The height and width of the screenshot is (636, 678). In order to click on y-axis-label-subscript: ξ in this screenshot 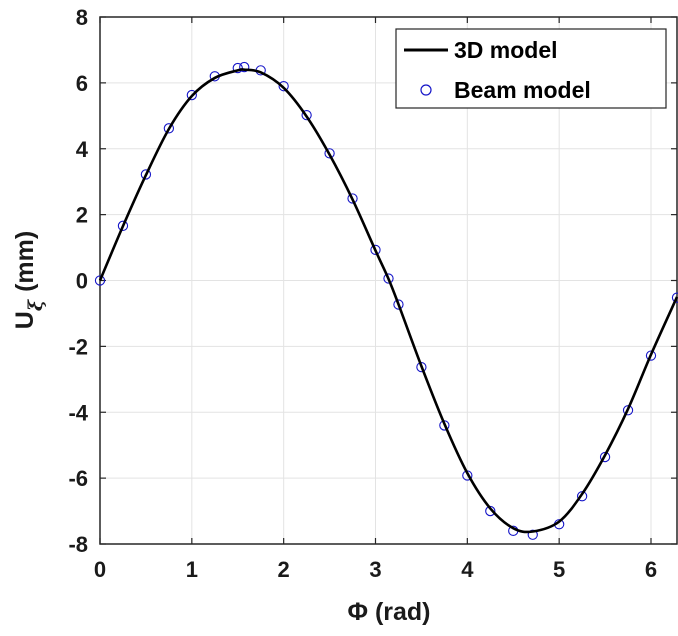, I will do `click(36, 304)`.